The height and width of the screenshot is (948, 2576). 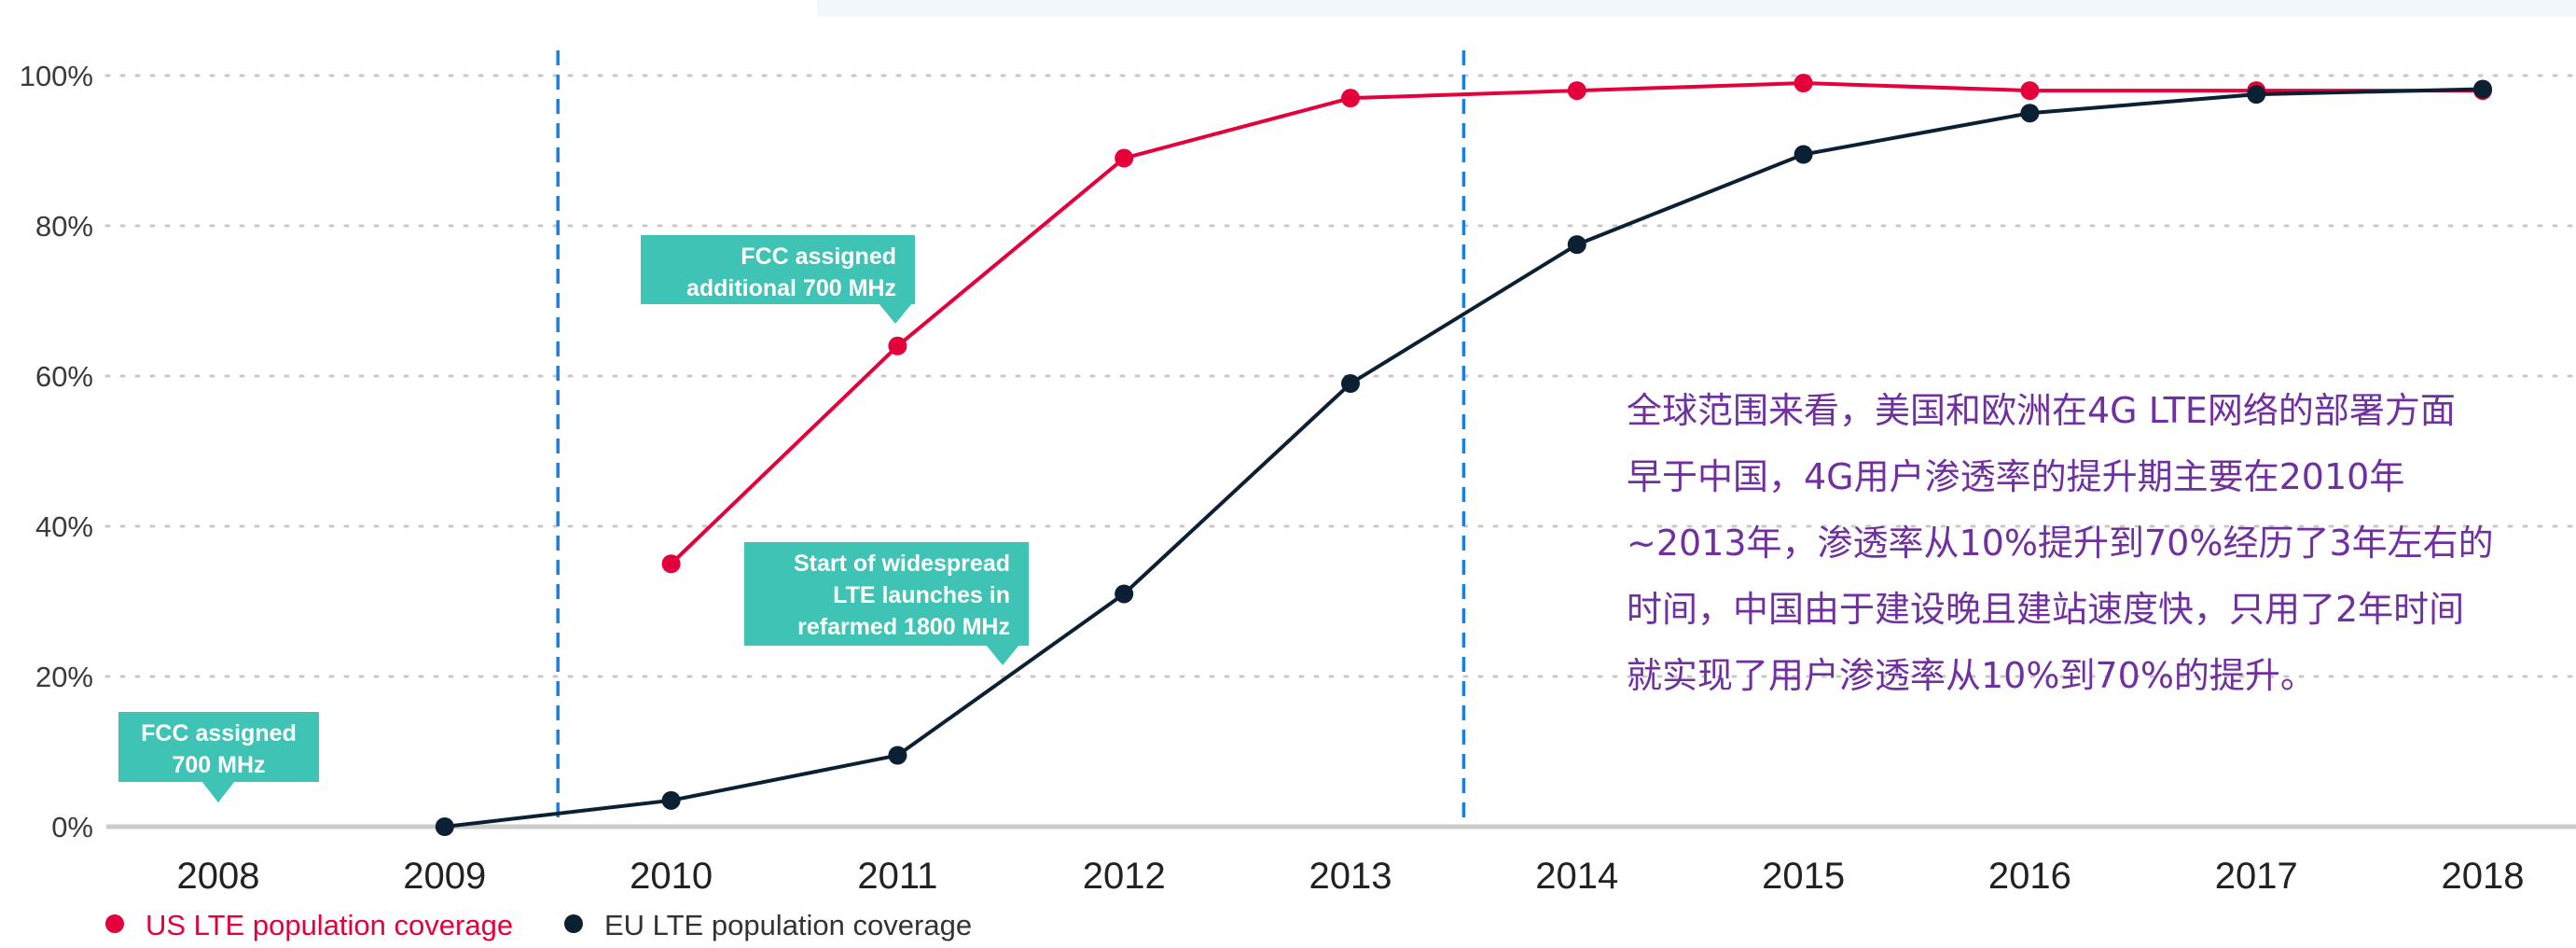 I want to click on x-tick-label: 2017, so click(x=2256, y=876).